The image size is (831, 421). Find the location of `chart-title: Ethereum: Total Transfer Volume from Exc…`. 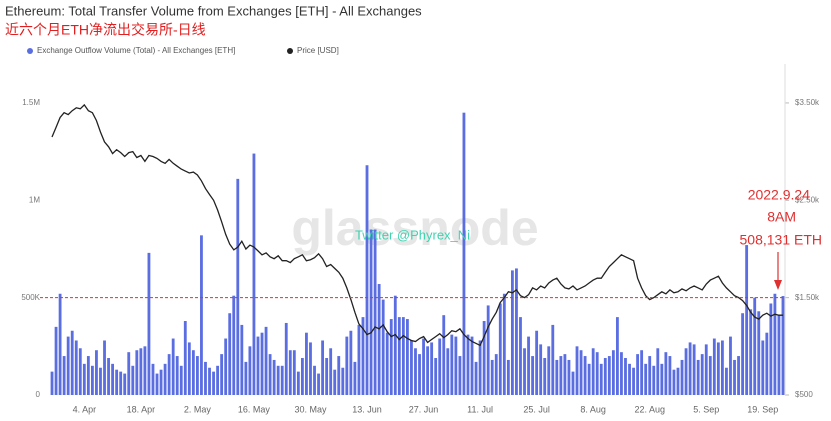

chart-title: Ethereum: Total Transfer Volume from Exc… is located at coordinates (213, 10).